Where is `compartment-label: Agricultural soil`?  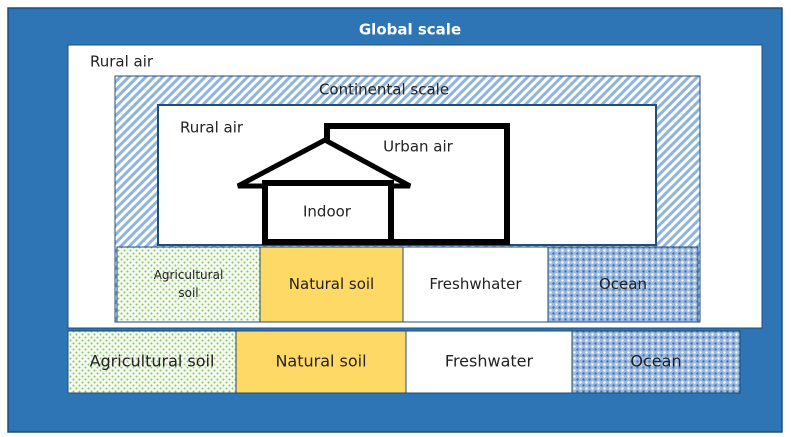
compartment-label: Agricultural soil is located at coordinates (152, 361).